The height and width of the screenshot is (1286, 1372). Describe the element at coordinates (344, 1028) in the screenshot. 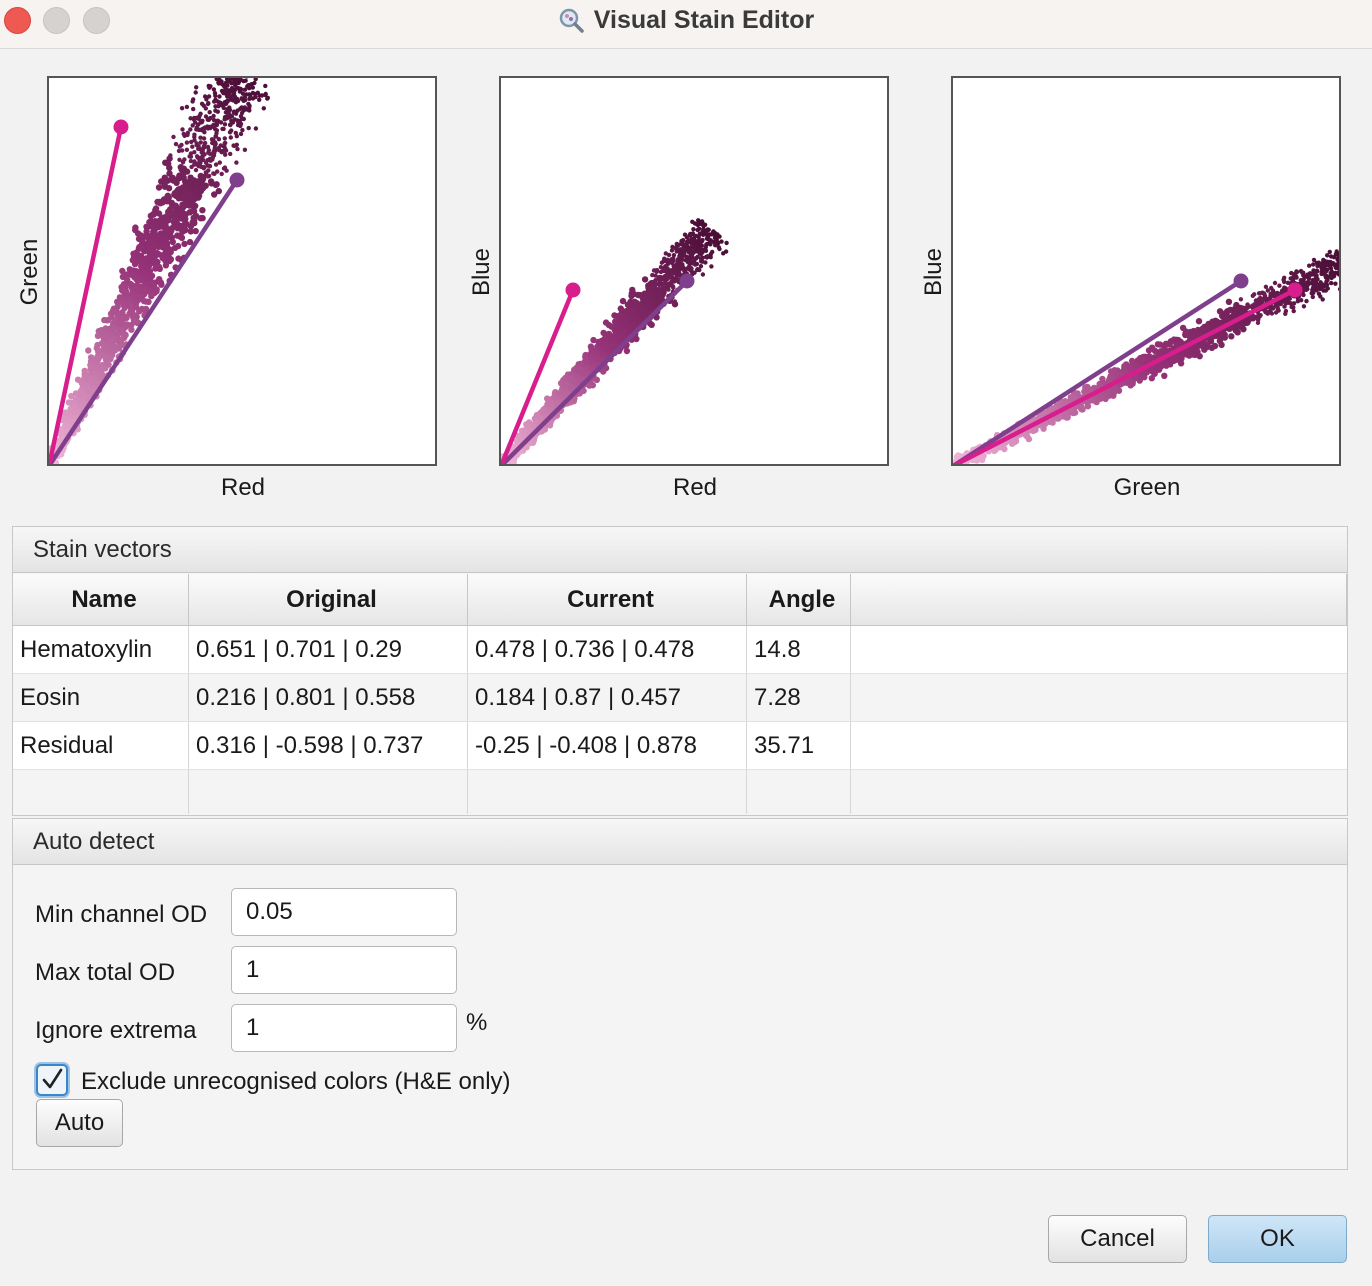

I see `ignore-extrema-input` at that location.